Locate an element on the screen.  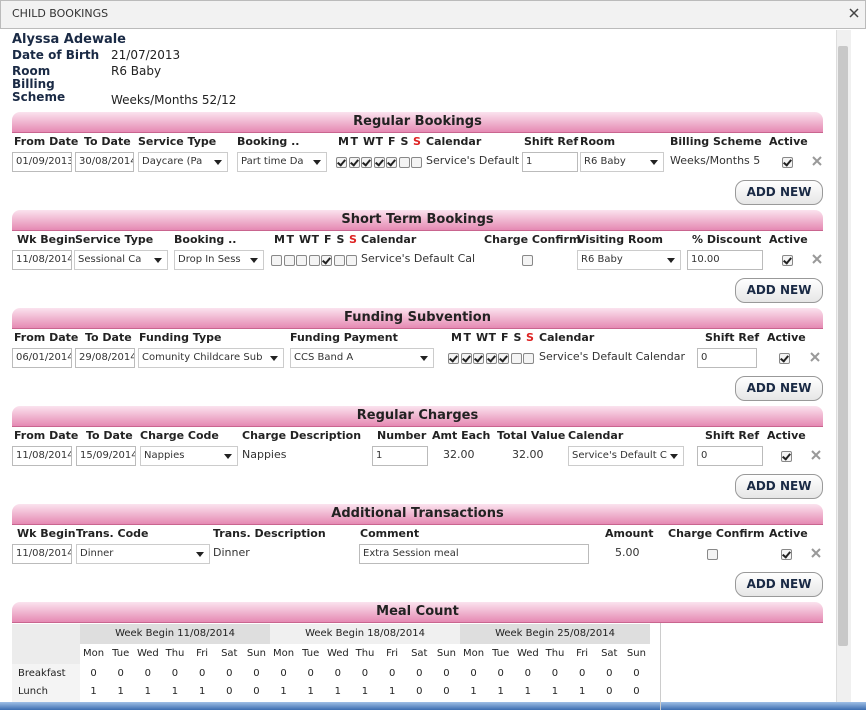
column-header: Trans. Code is located at coordinates (112, 533).